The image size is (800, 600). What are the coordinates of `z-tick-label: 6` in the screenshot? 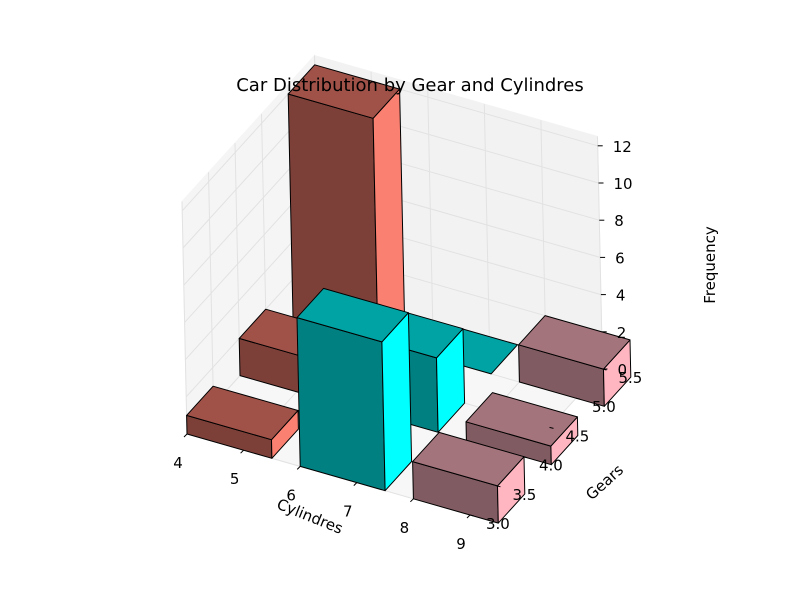 It's located at (620, 258).